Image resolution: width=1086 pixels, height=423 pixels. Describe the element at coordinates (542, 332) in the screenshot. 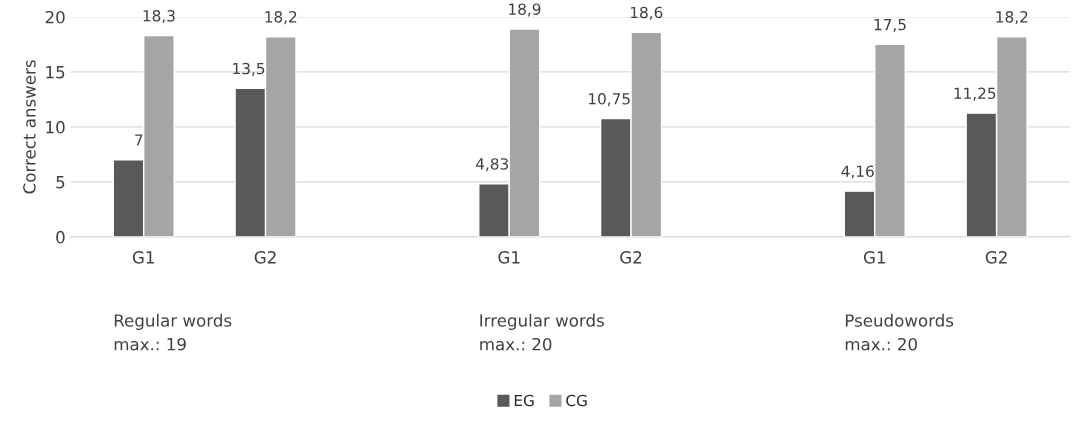

I see `text: Irregular words max.: 20` at that location.